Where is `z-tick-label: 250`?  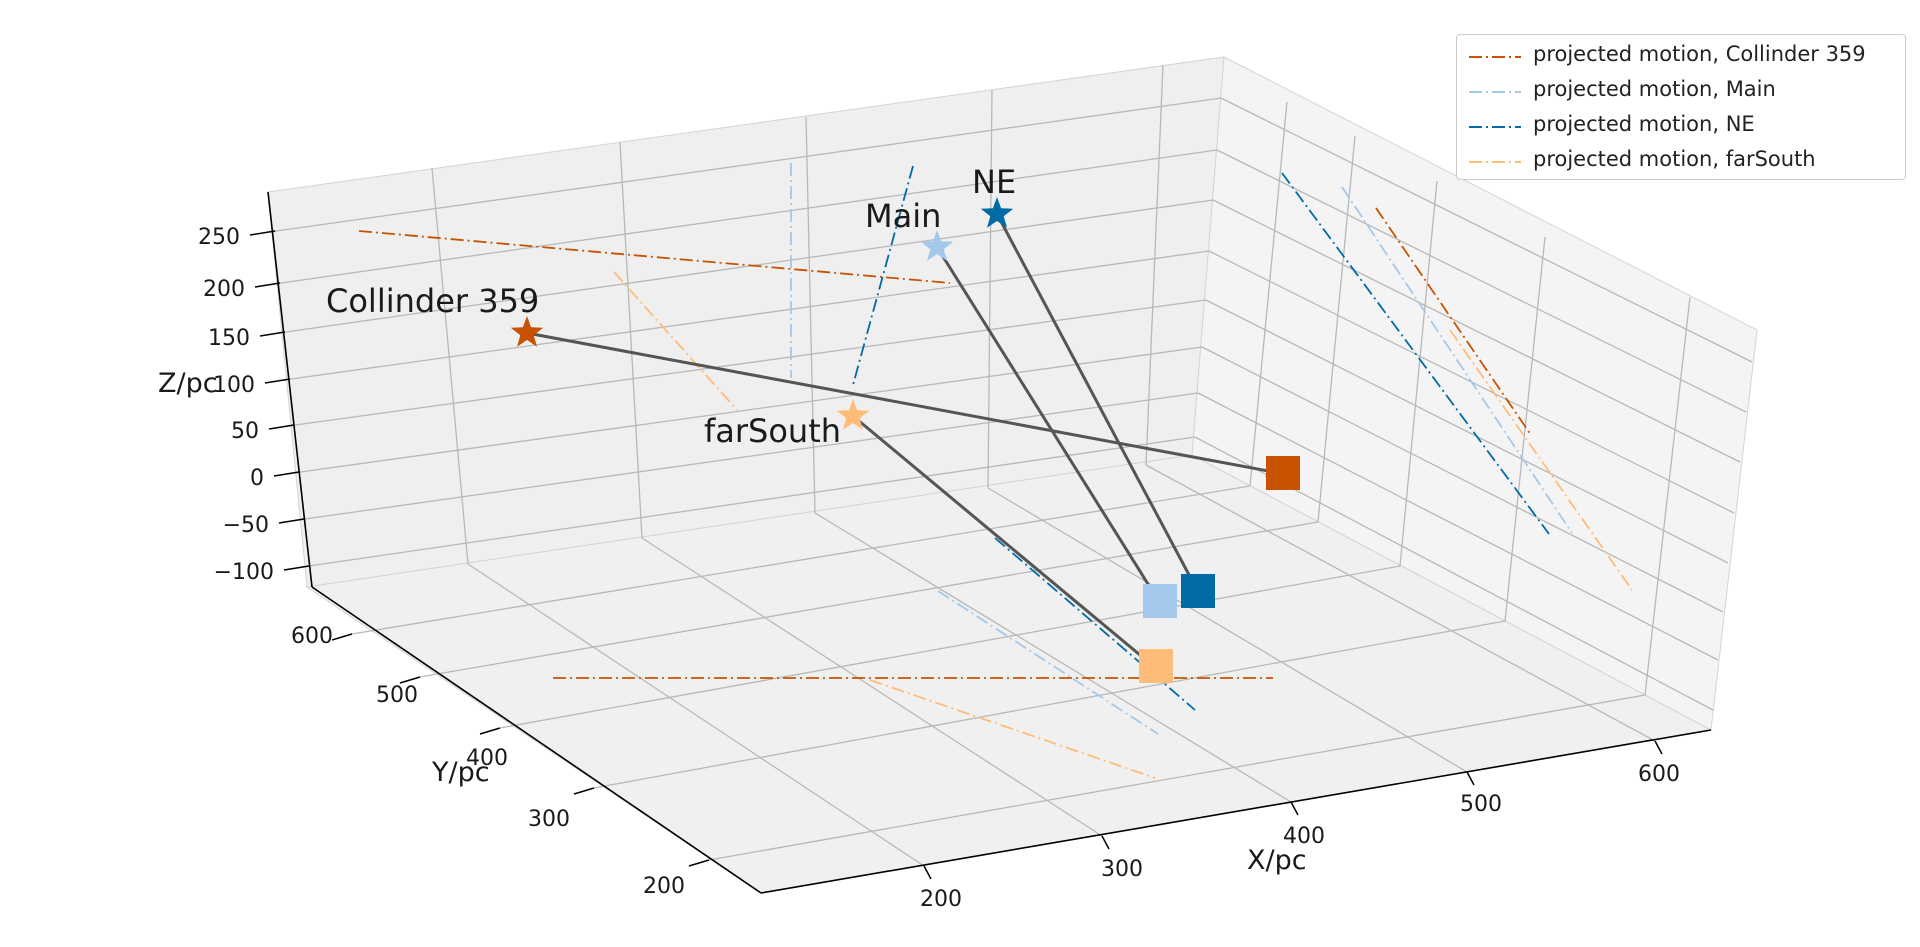 z-tick-label: 250 is located at coordinates (219, 237).